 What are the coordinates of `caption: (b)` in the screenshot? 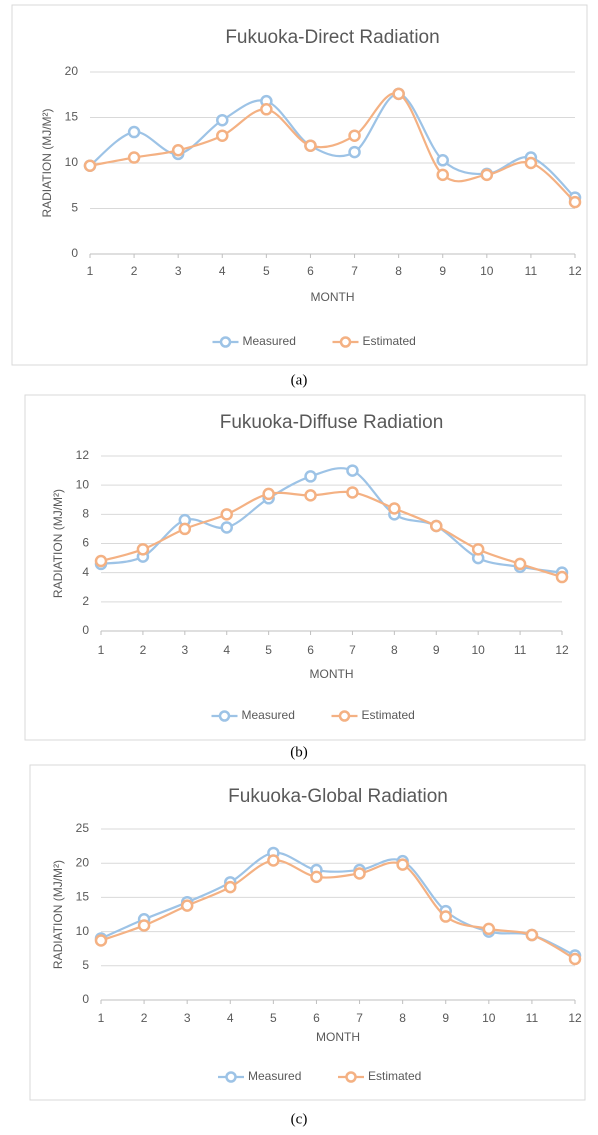 It's located at (299, 752).